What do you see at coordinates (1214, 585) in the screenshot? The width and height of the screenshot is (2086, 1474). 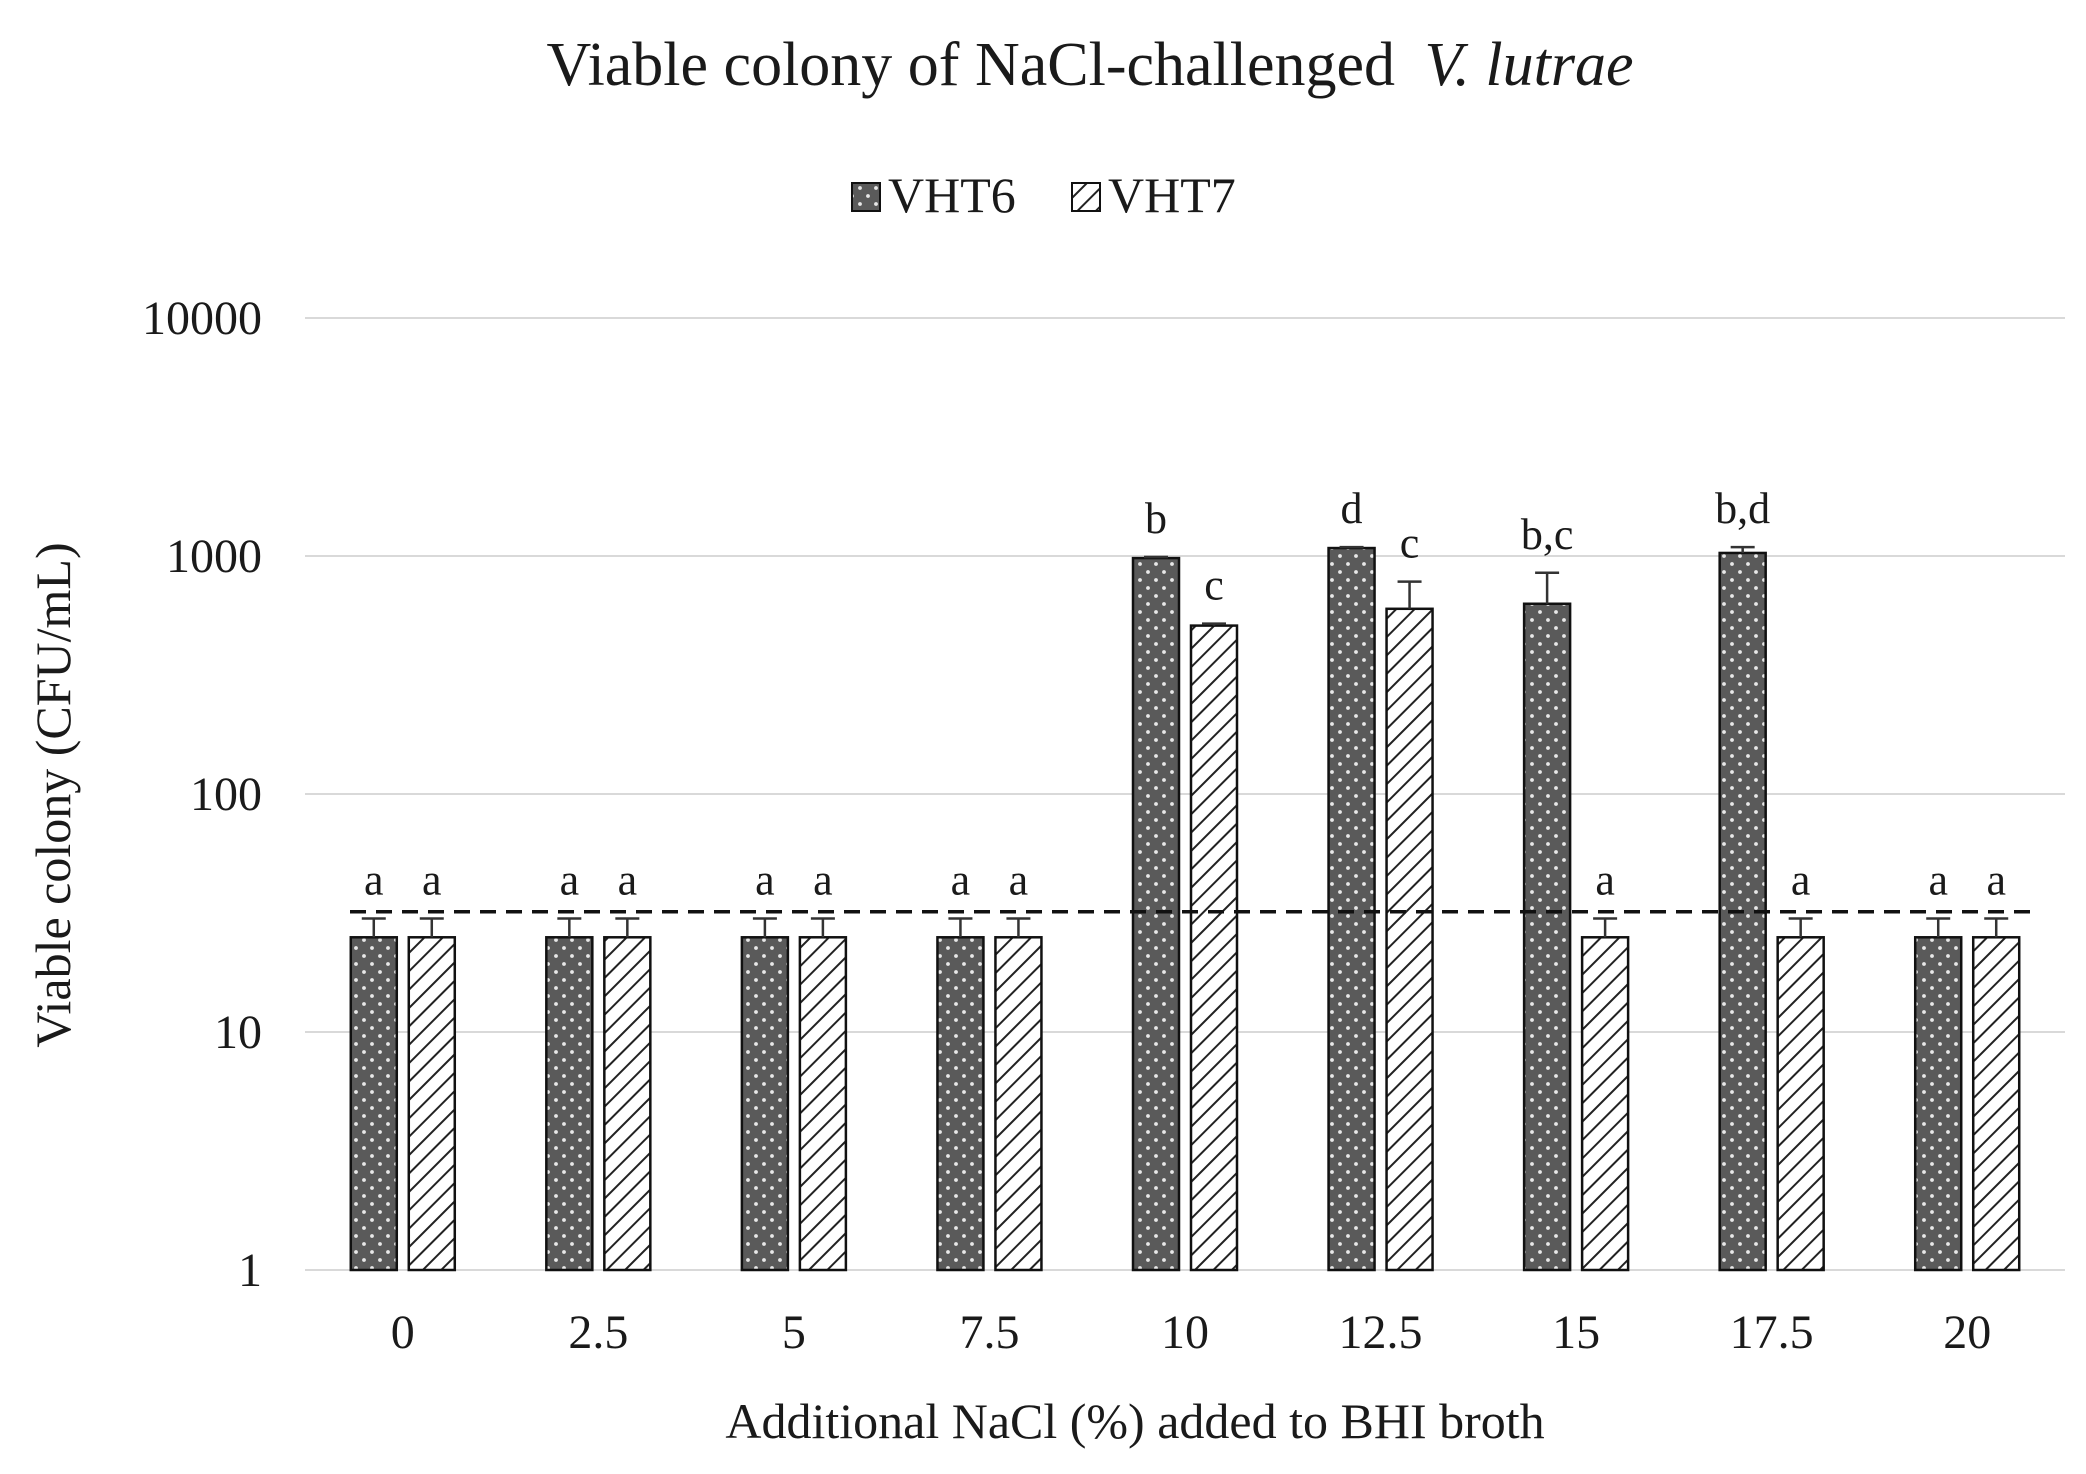 I see `significance-label-vht7-10: c` at bounding box center [1214, 585].